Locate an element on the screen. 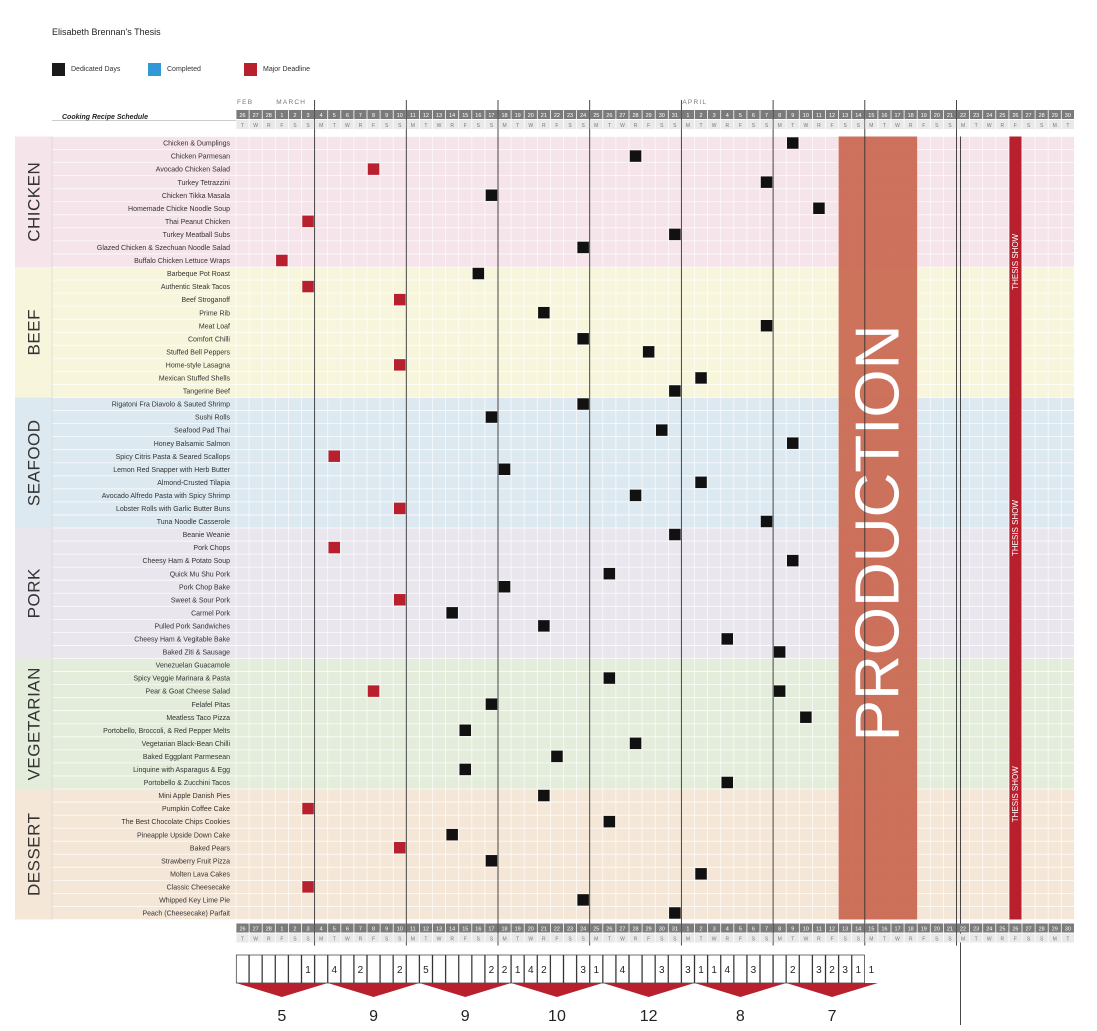  daily-count-value: 4 is located at coordinates (623, 970).